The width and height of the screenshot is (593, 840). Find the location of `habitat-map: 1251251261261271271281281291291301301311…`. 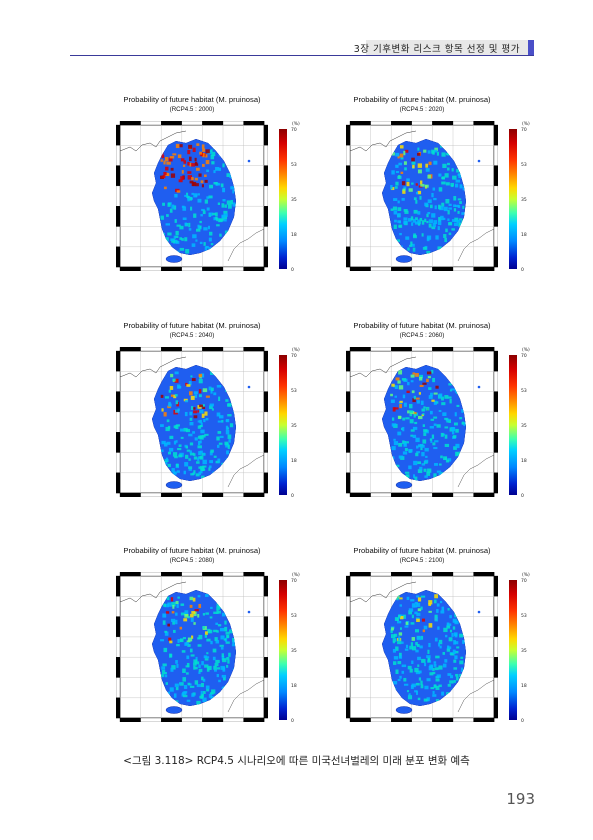

habitat-map: 1251251261261271271281281291291301301311… is located at coordinates (422, 196).